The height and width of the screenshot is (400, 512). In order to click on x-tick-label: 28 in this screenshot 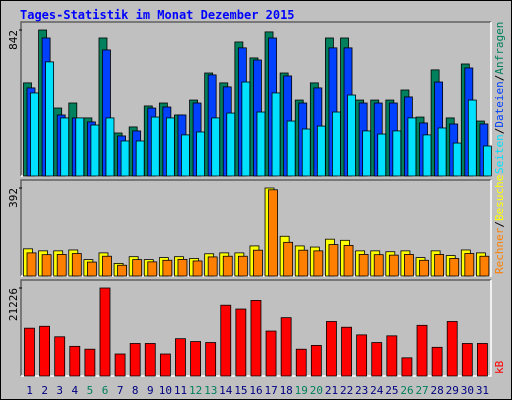, I will do `click(437, 390)`.